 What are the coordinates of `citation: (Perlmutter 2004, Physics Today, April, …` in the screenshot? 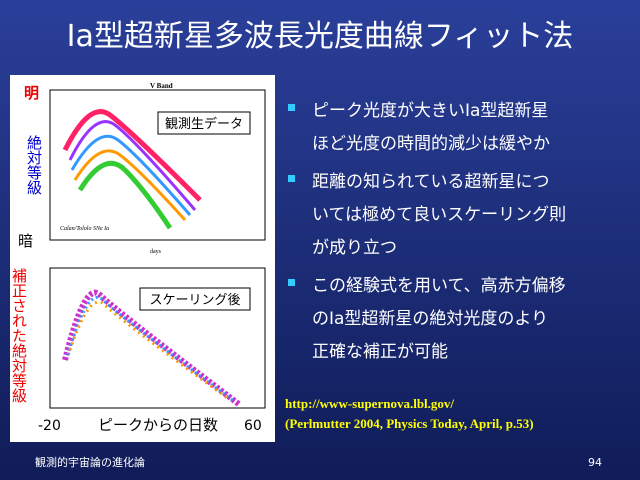 It's located at (409, 423).